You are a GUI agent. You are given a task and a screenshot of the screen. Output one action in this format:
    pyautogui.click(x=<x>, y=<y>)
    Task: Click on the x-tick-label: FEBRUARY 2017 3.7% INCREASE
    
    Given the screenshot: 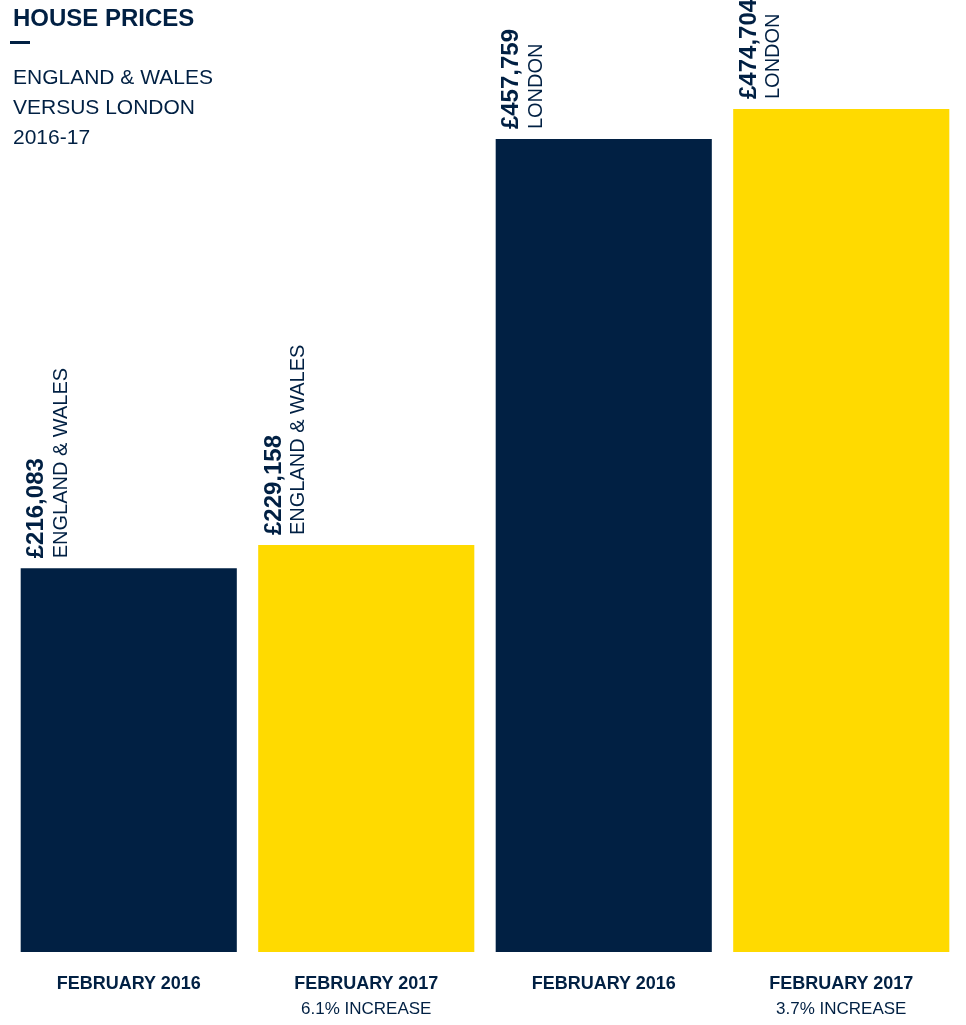 What is the action you would take?
    pyautogui.click(x=841, y=995)
    